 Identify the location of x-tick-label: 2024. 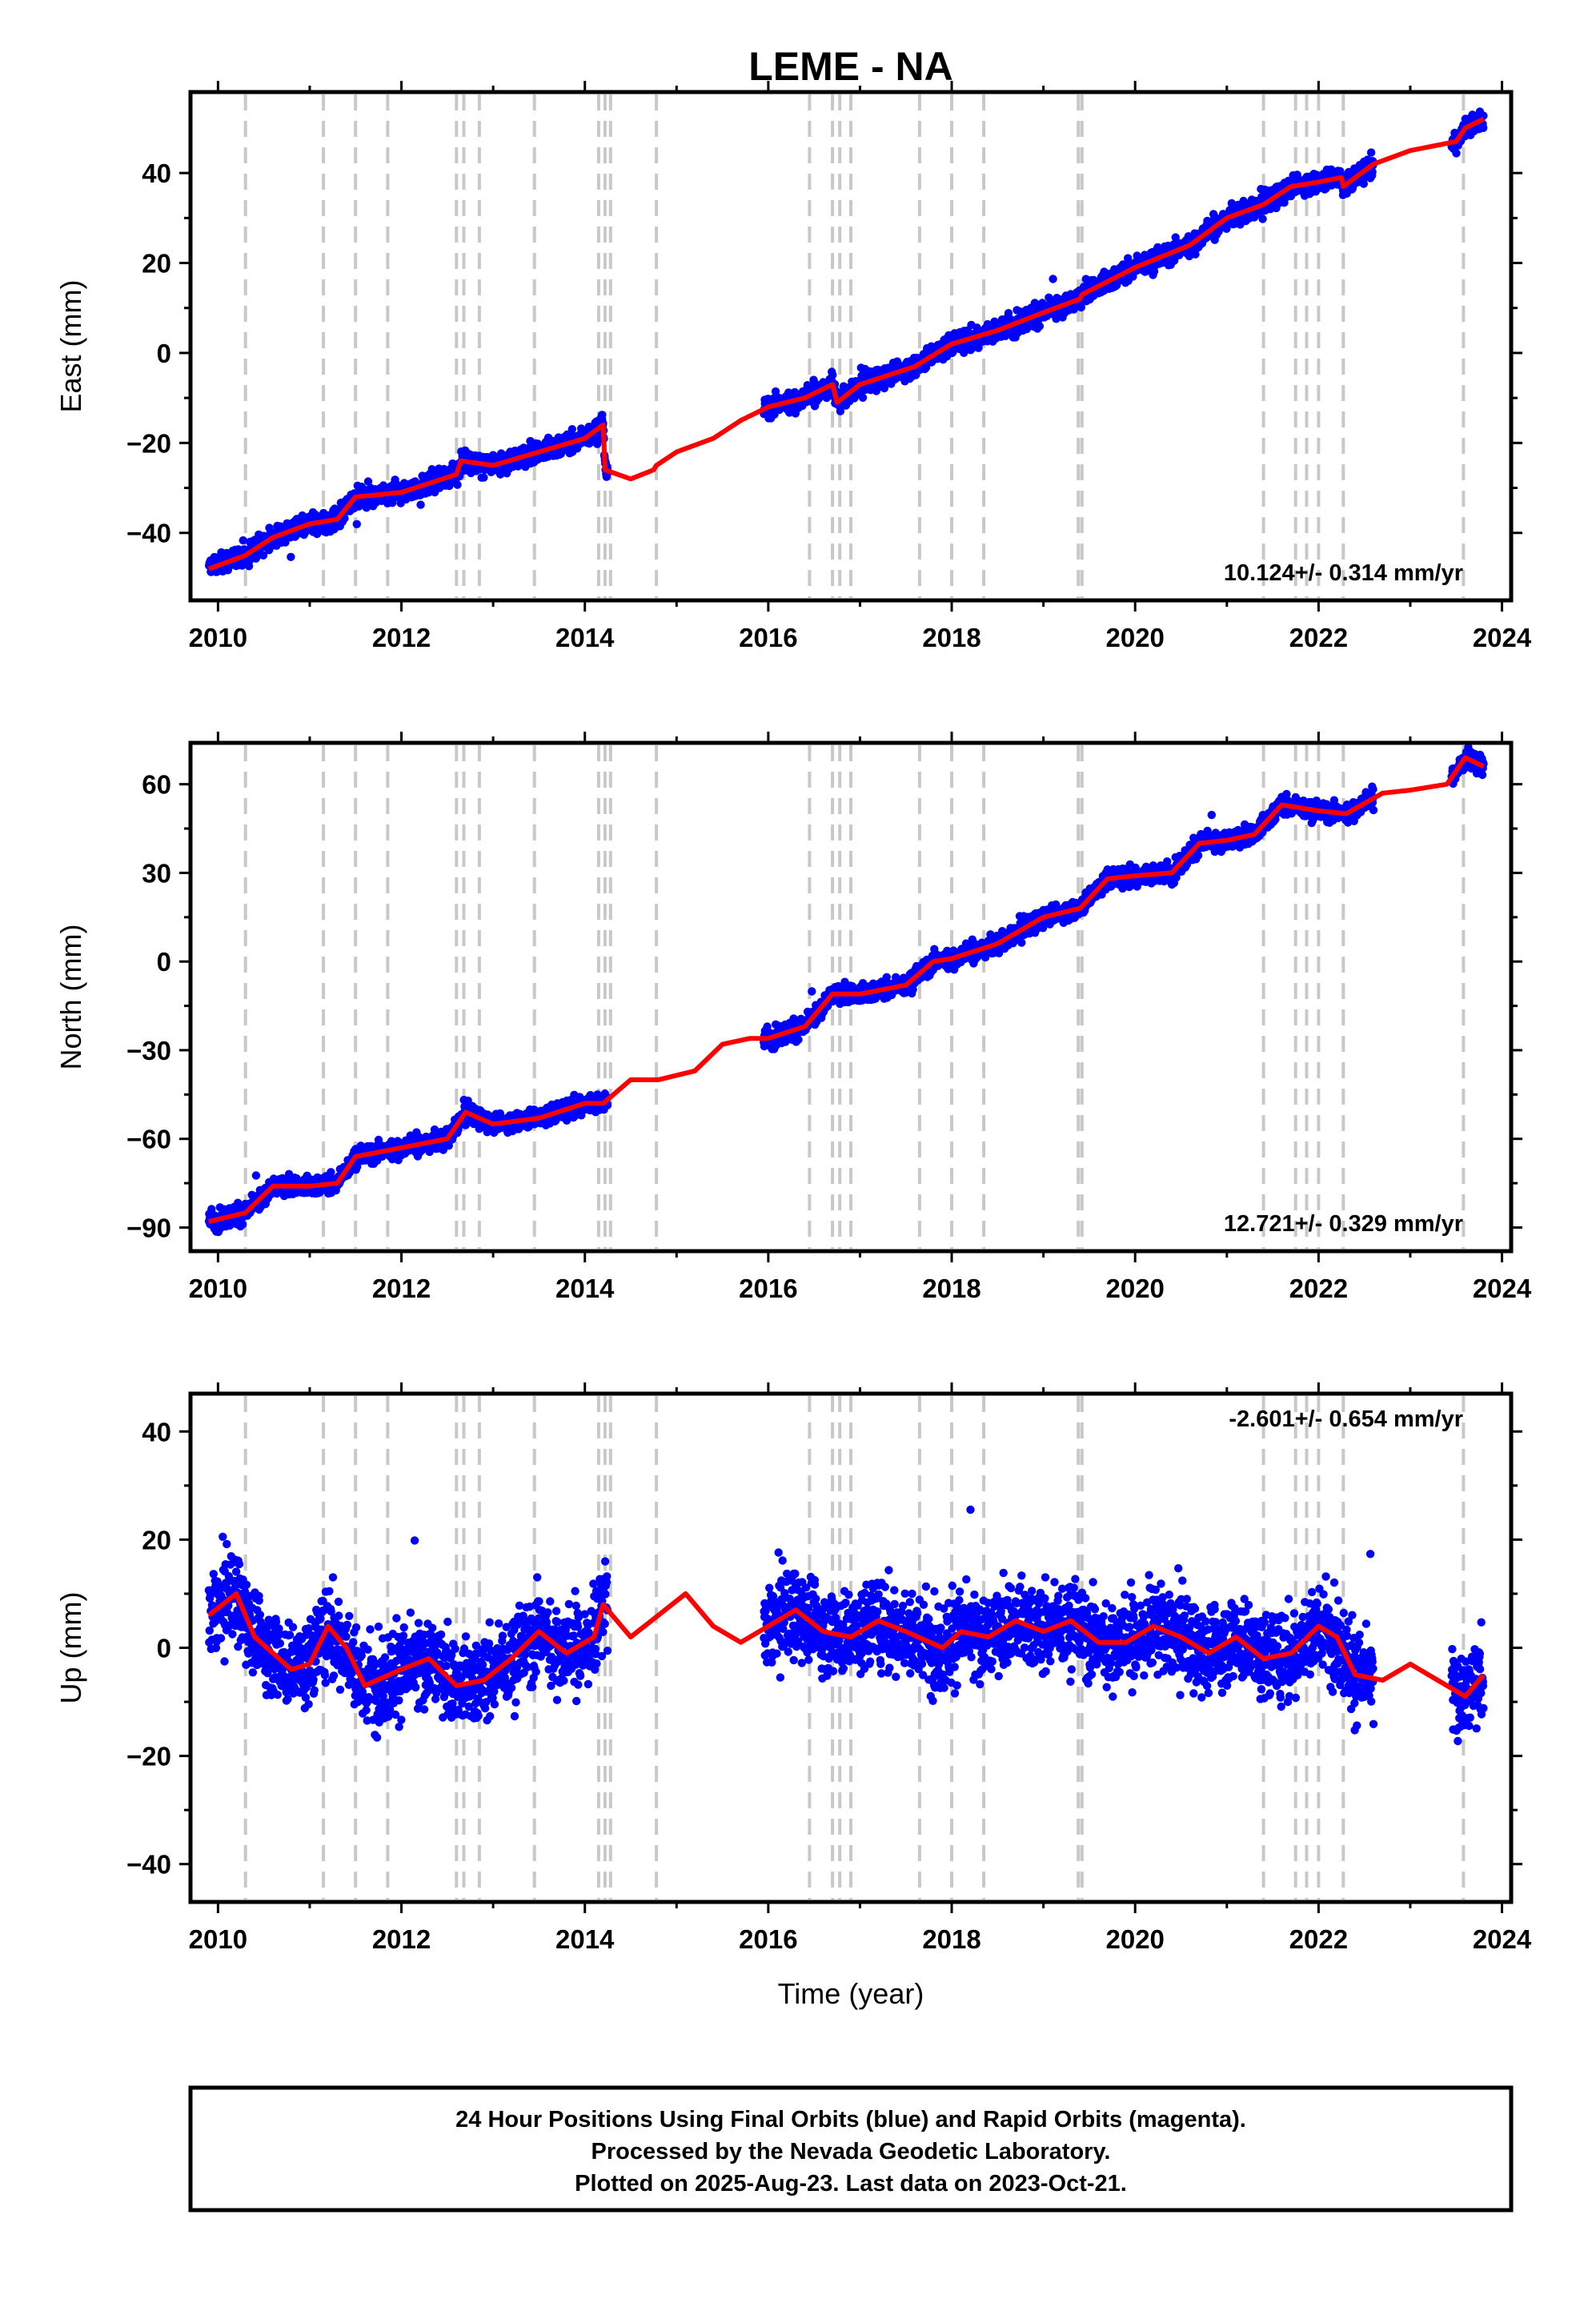
(1502, 637).